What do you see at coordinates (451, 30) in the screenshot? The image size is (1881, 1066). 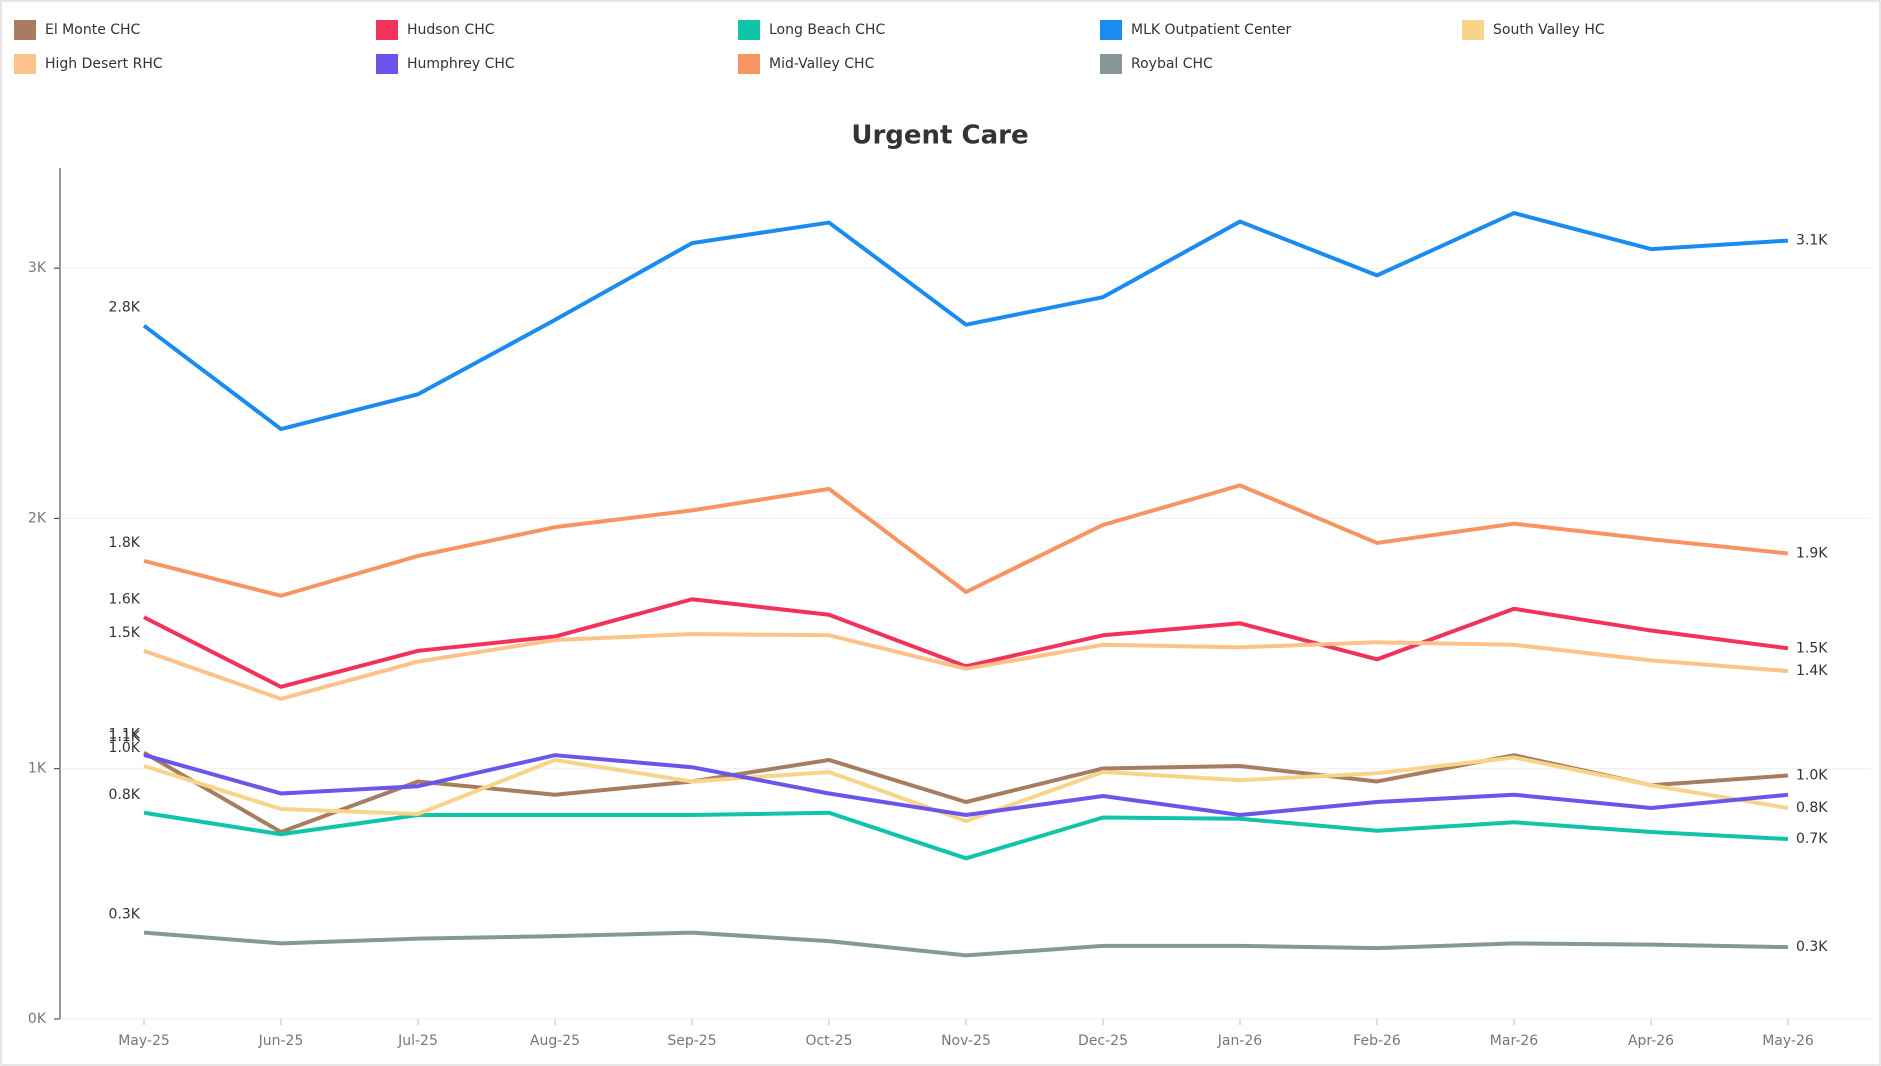 I see `legend-label: Hudson CHC` at bounding box center [451, 30].